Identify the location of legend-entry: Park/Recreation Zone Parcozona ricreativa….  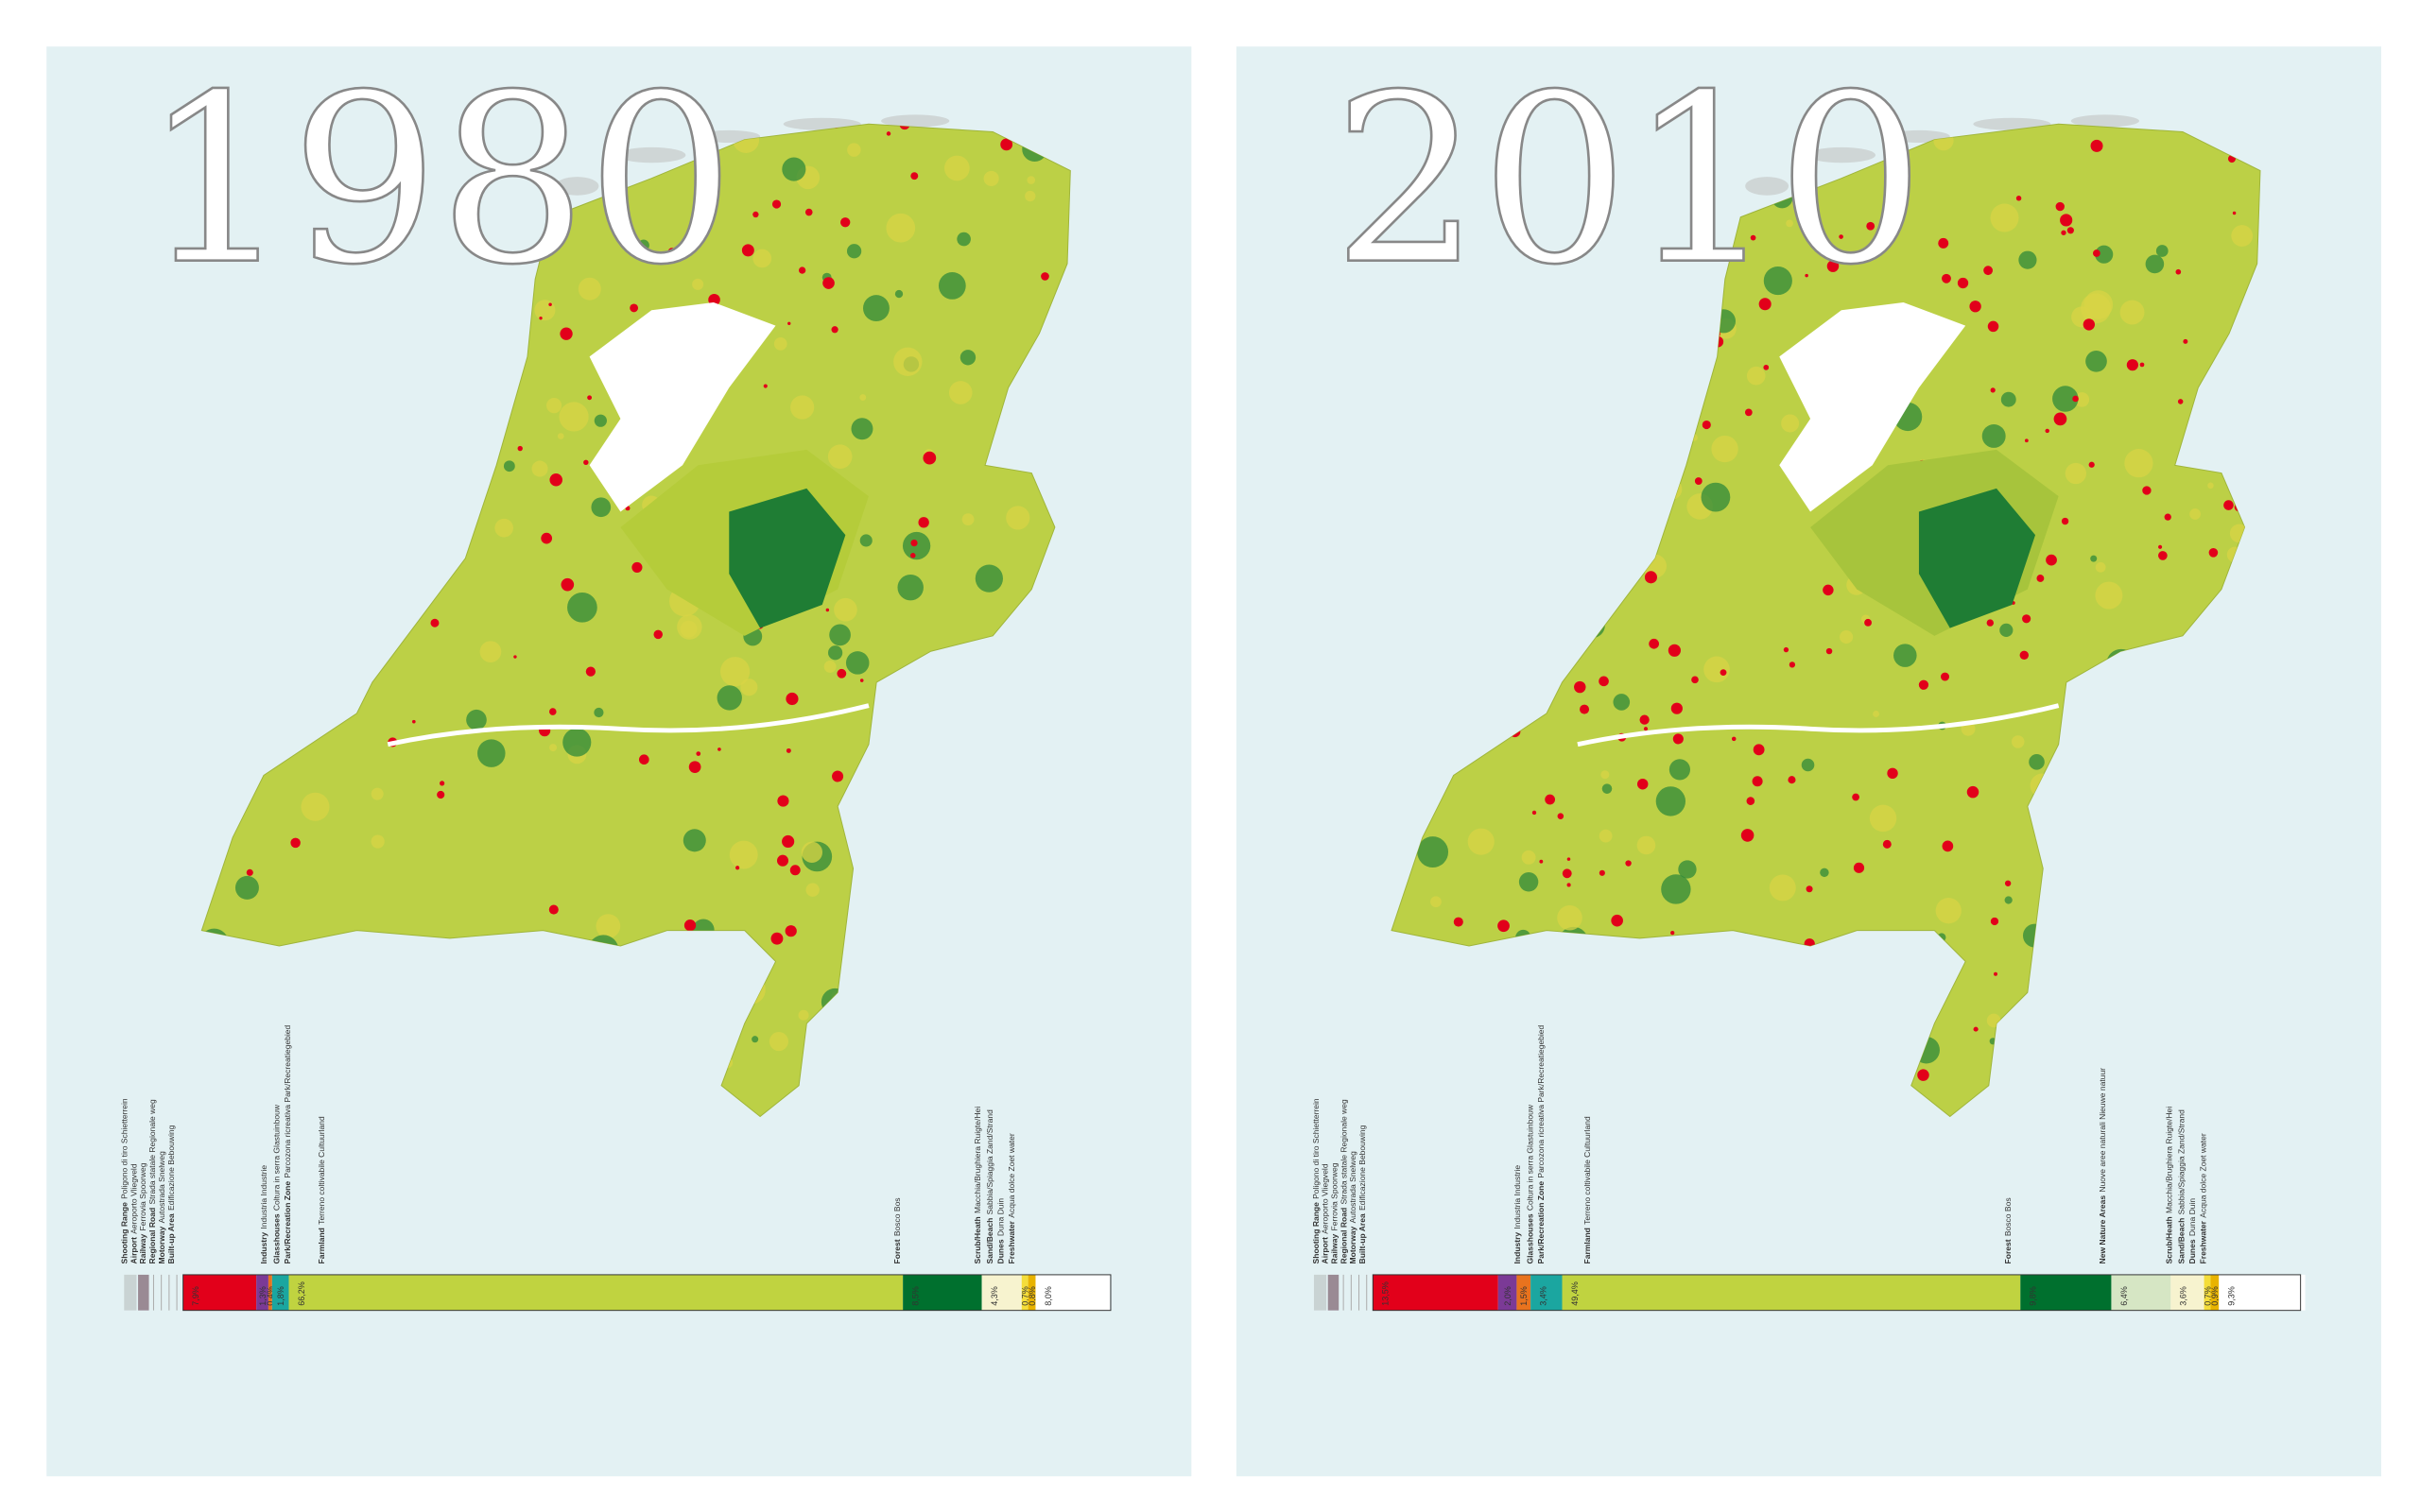
(1541, 1143).